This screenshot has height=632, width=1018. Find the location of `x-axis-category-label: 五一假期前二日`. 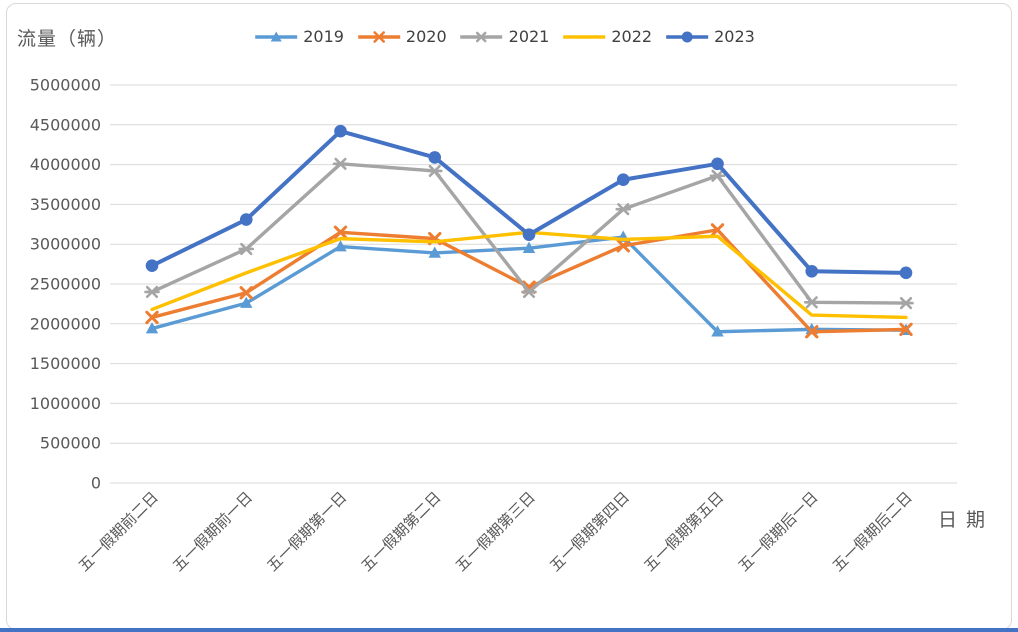

x-axis-category-label: 五一假期前二日 is located at coordinates (118, 531).